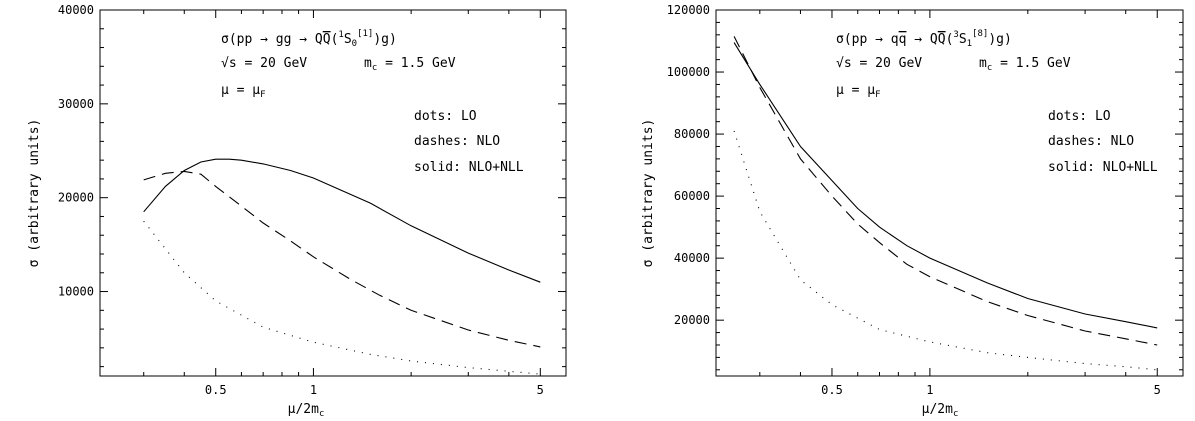 The image size is (1195, 421). Describe the element at coordinates (410, 64) in the screenshot. I see `left-mass-label: mc = 1.5 GeV` at that location.